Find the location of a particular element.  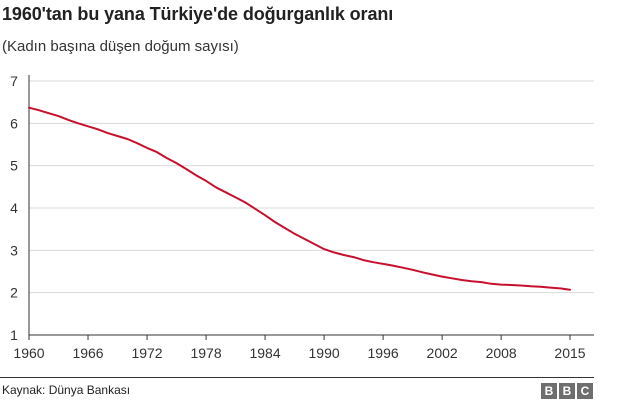

x-tick-label: 1972 is located at coordinates (146, 353).